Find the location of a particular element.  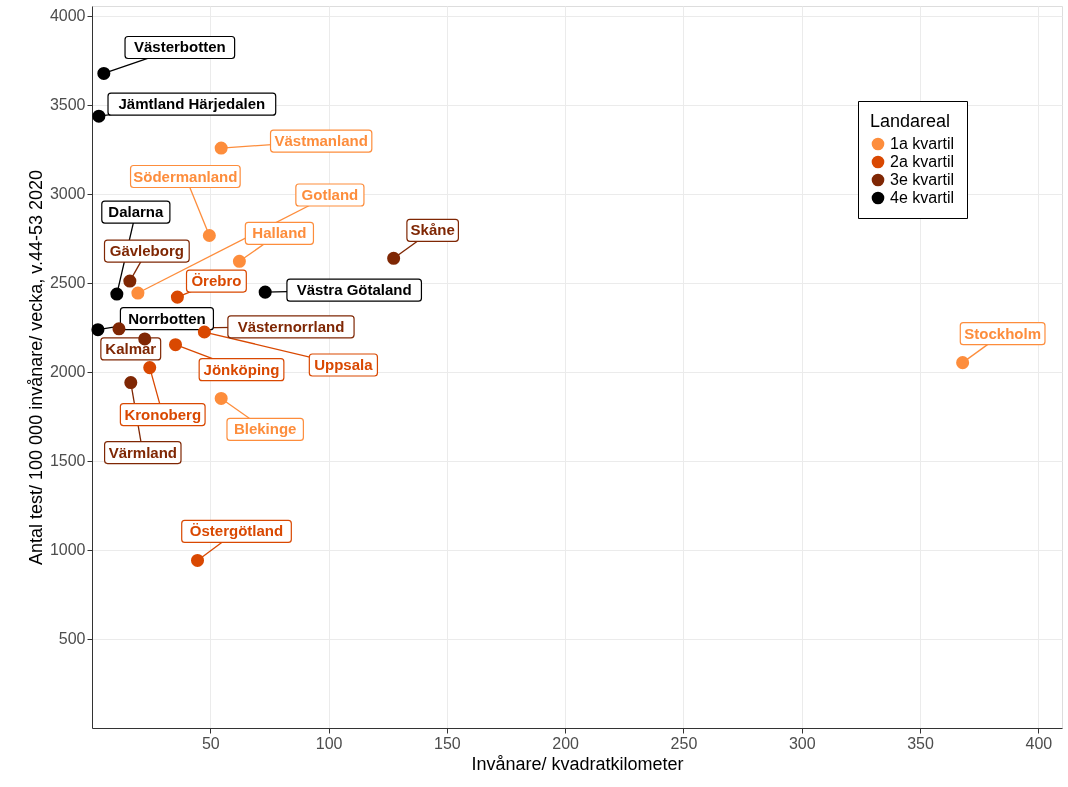

x-tick-label: 300 is located at coordinates (802, 743).